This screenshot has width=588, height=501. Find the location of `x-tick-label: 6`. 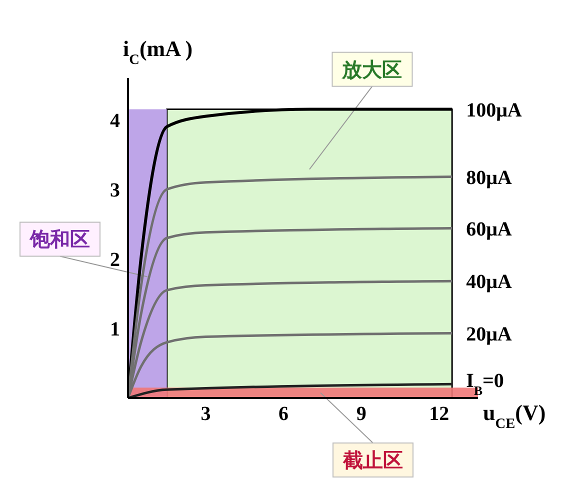

x-tick-label: 6 is located at coordinates (283, 414).